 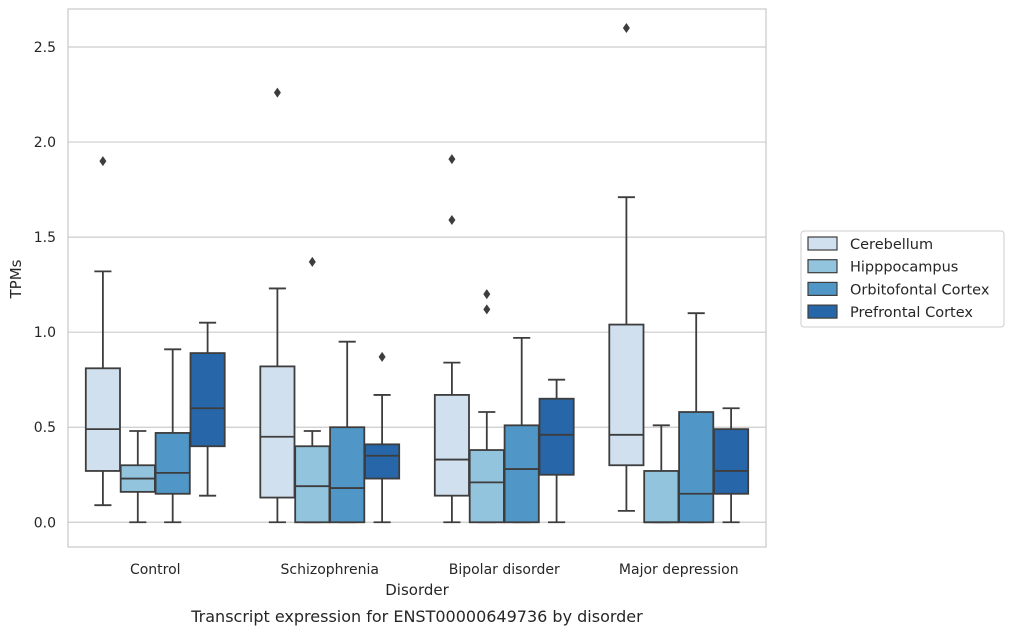 What do you see at coordinates (45, 428) in the screenshot?
I see `y-tick-label: 0.5` at bounding box center [45, 428].